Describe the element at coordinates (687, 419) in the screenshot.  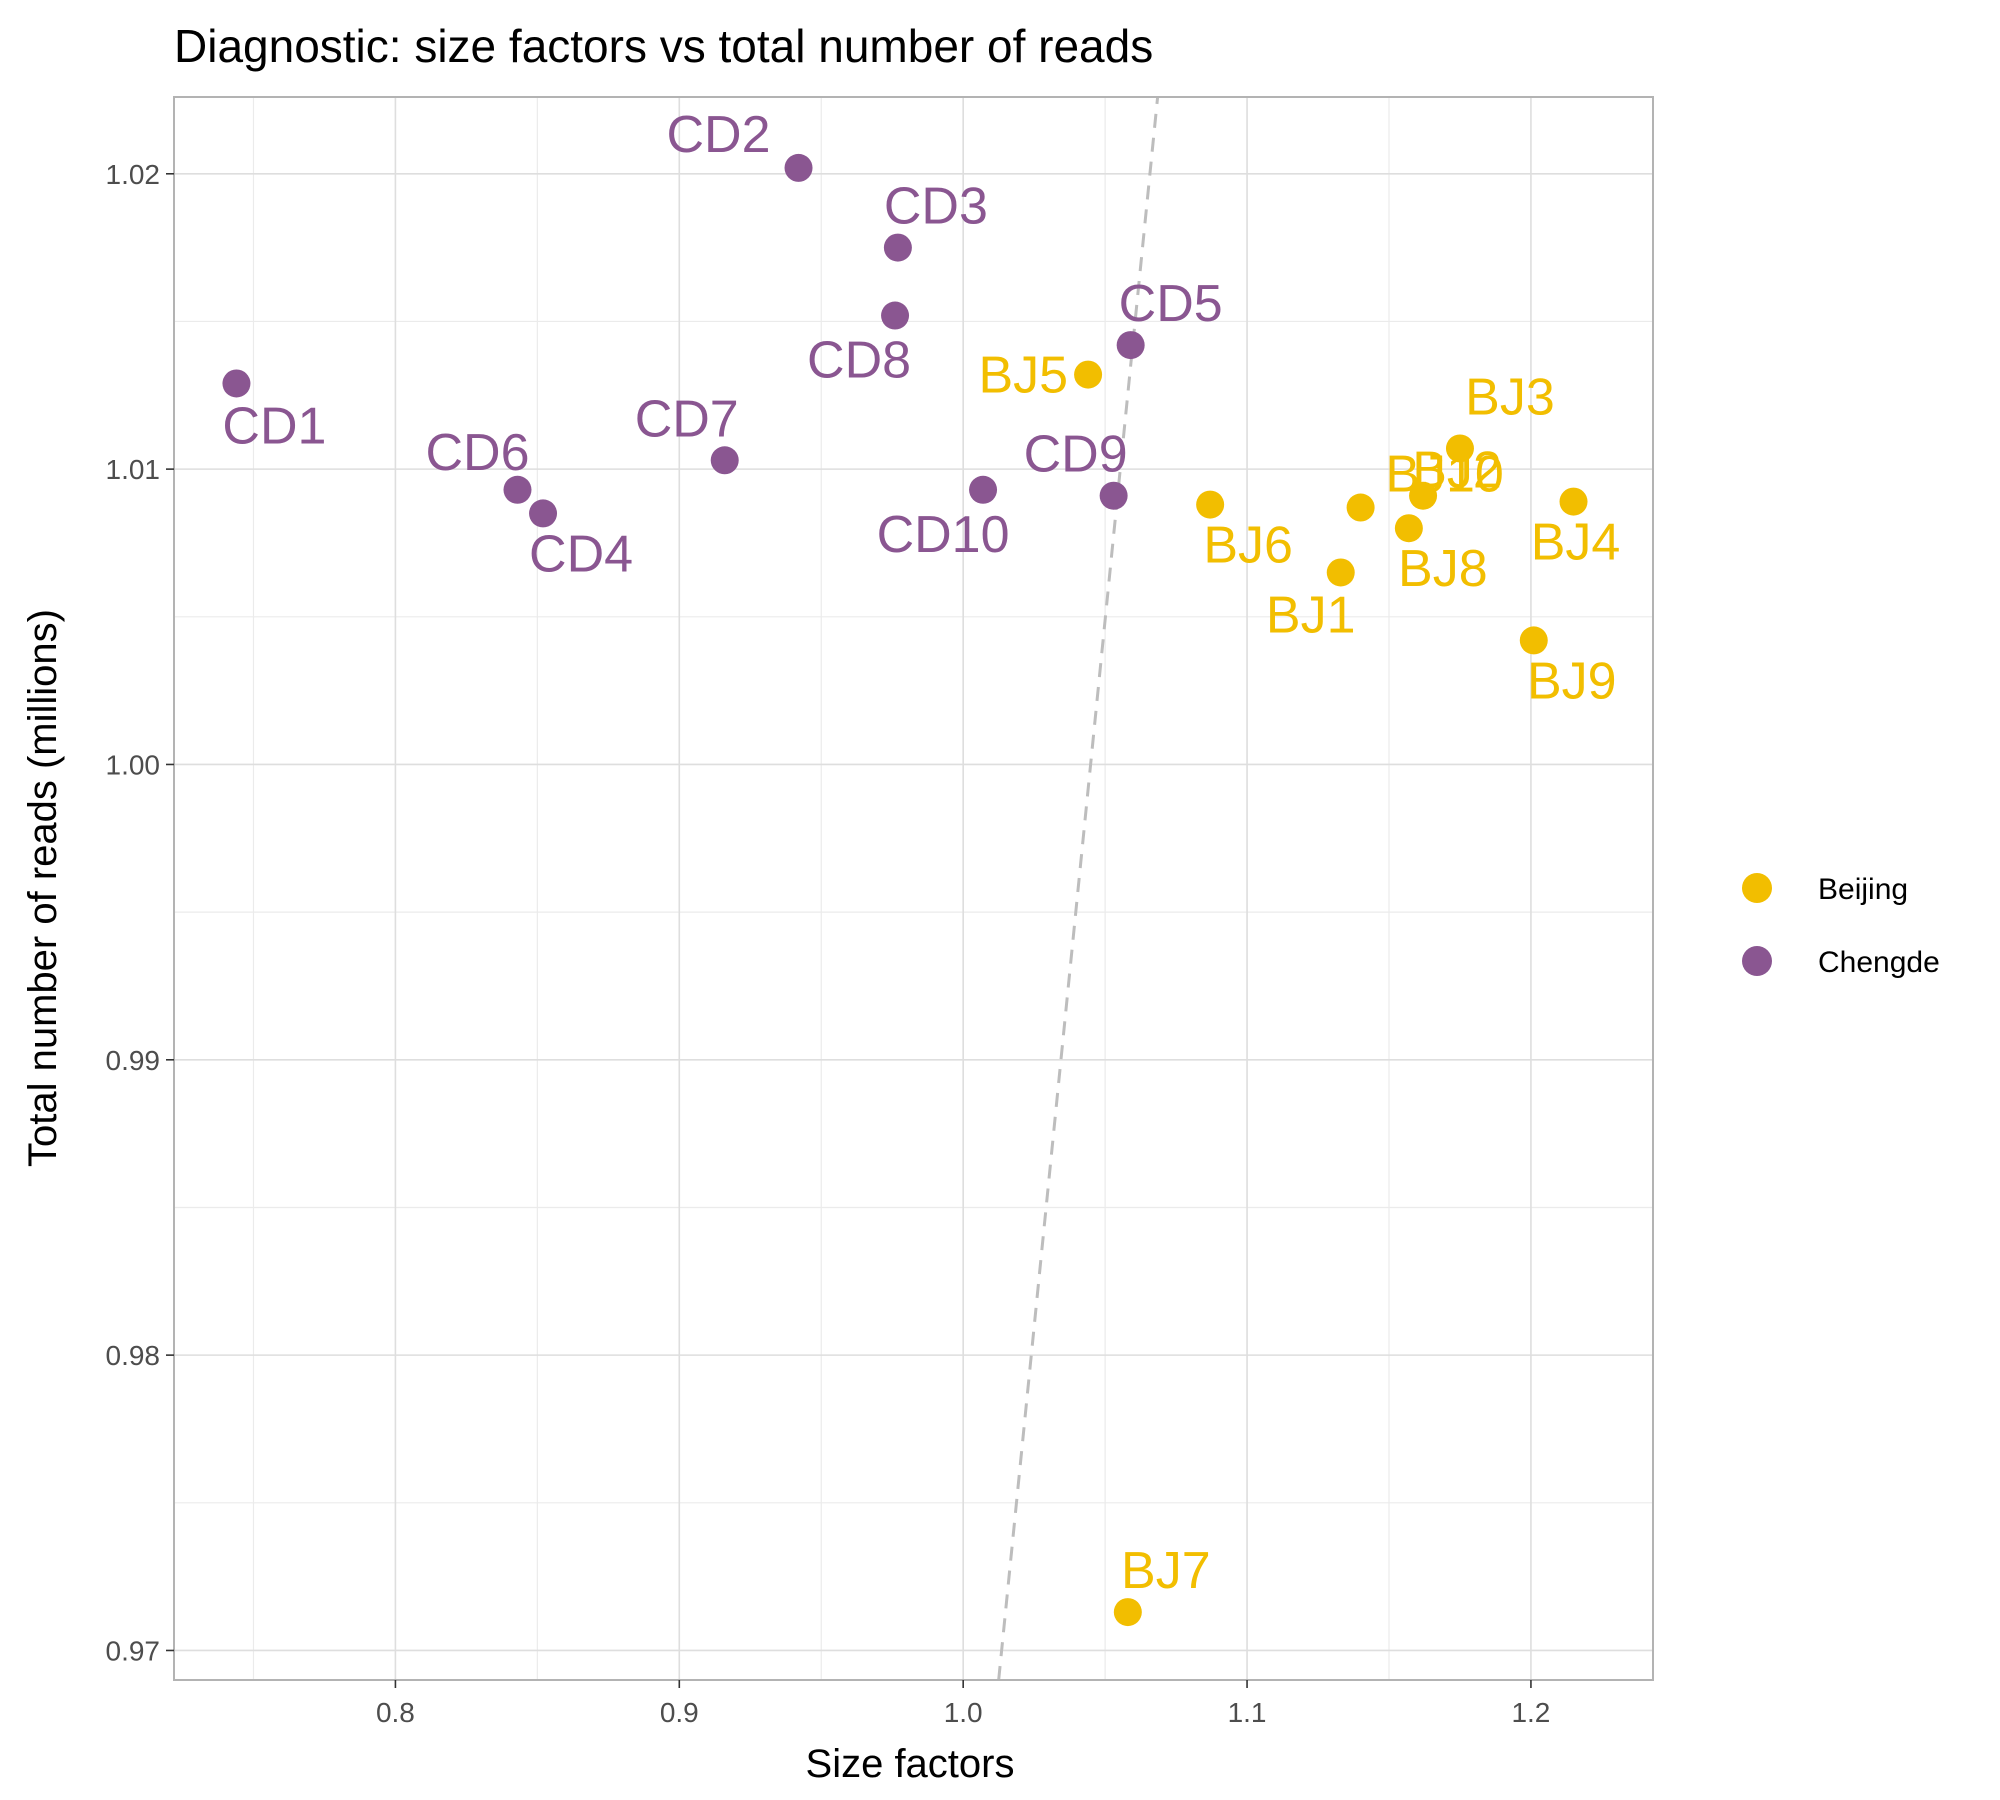
I see `point-label-cd7: CD7` at that location.